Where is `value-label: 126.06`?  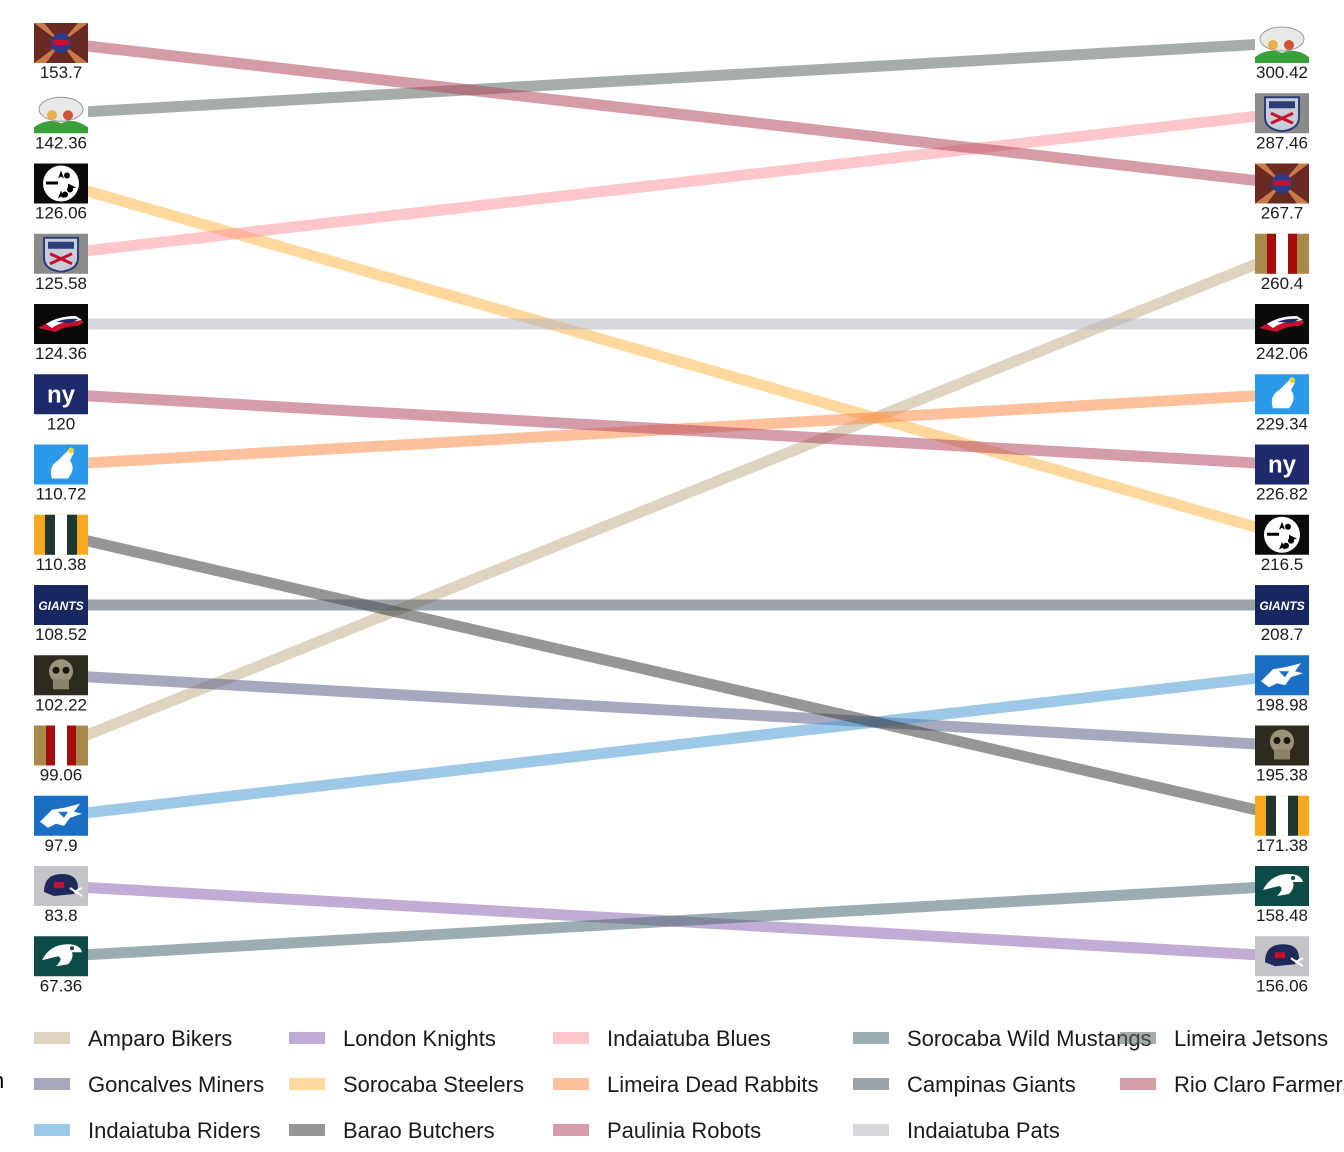
value-label: 126.06 is located at coordinates (61, 213).